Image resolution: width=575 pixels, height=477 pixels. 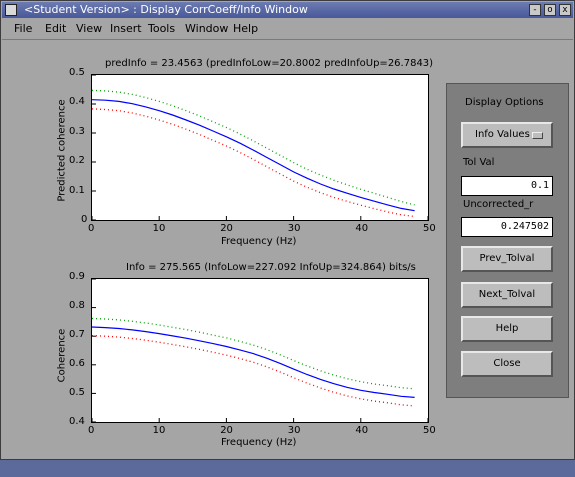 I want to click on menu-help: Help, so click(x=246, y=28).